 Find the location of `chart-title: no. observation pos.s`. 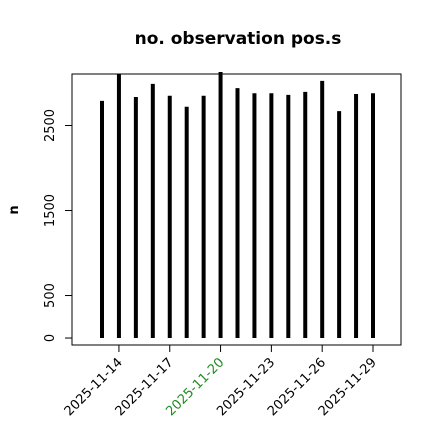

chart-title: no. observation pos.s is located at coordinates (238, 39).